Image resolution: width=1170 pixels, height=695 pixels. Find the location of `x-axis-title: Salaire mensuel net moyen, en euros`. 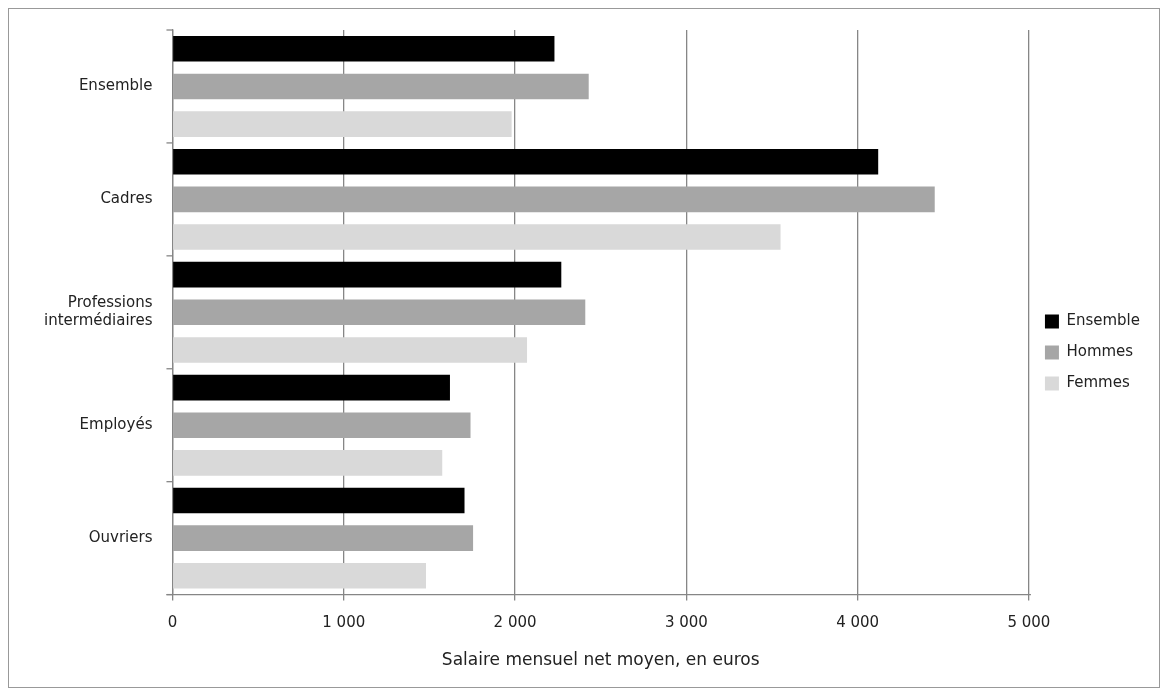

x-axis-title: Salaire mensuel net moyen, en euros is located at coordinates (600, 659).